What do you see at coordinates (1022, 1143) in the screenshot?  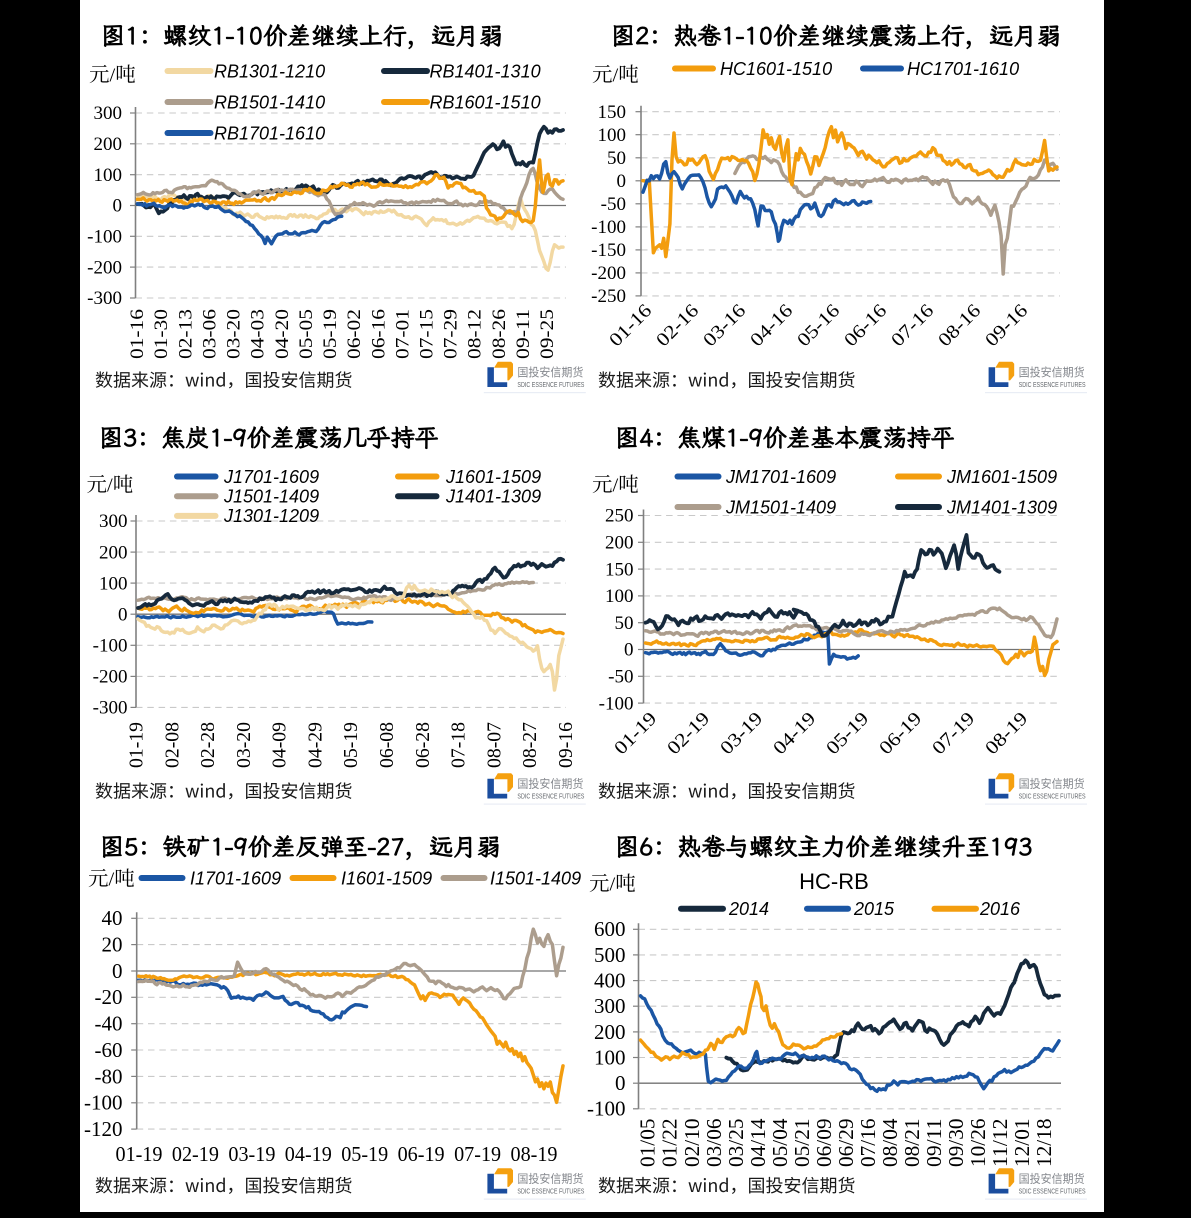 I see `svg-text: 12/01` at bounding box center [1022, 1143].